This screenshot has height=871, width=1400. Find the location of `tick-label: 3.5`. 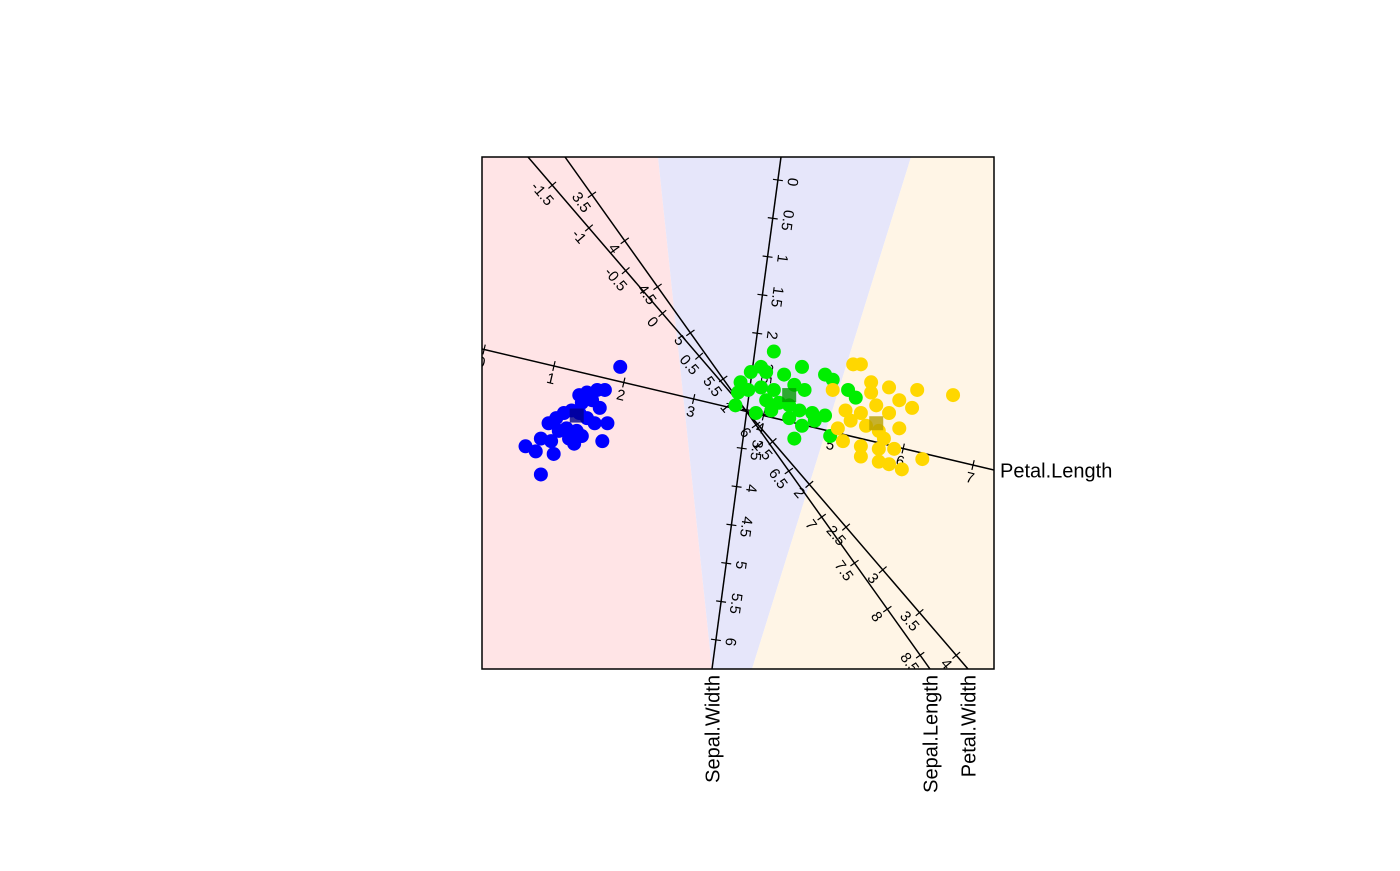

tick-label: 3.5 is located at coordinates (756, 450).